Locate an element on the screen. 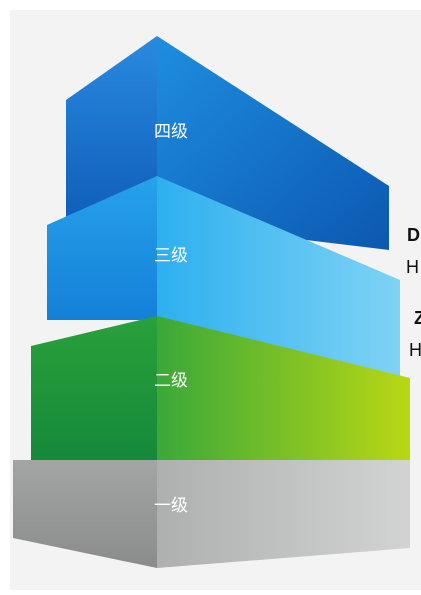  side-text-2: H is located at coordinates (412, 267).